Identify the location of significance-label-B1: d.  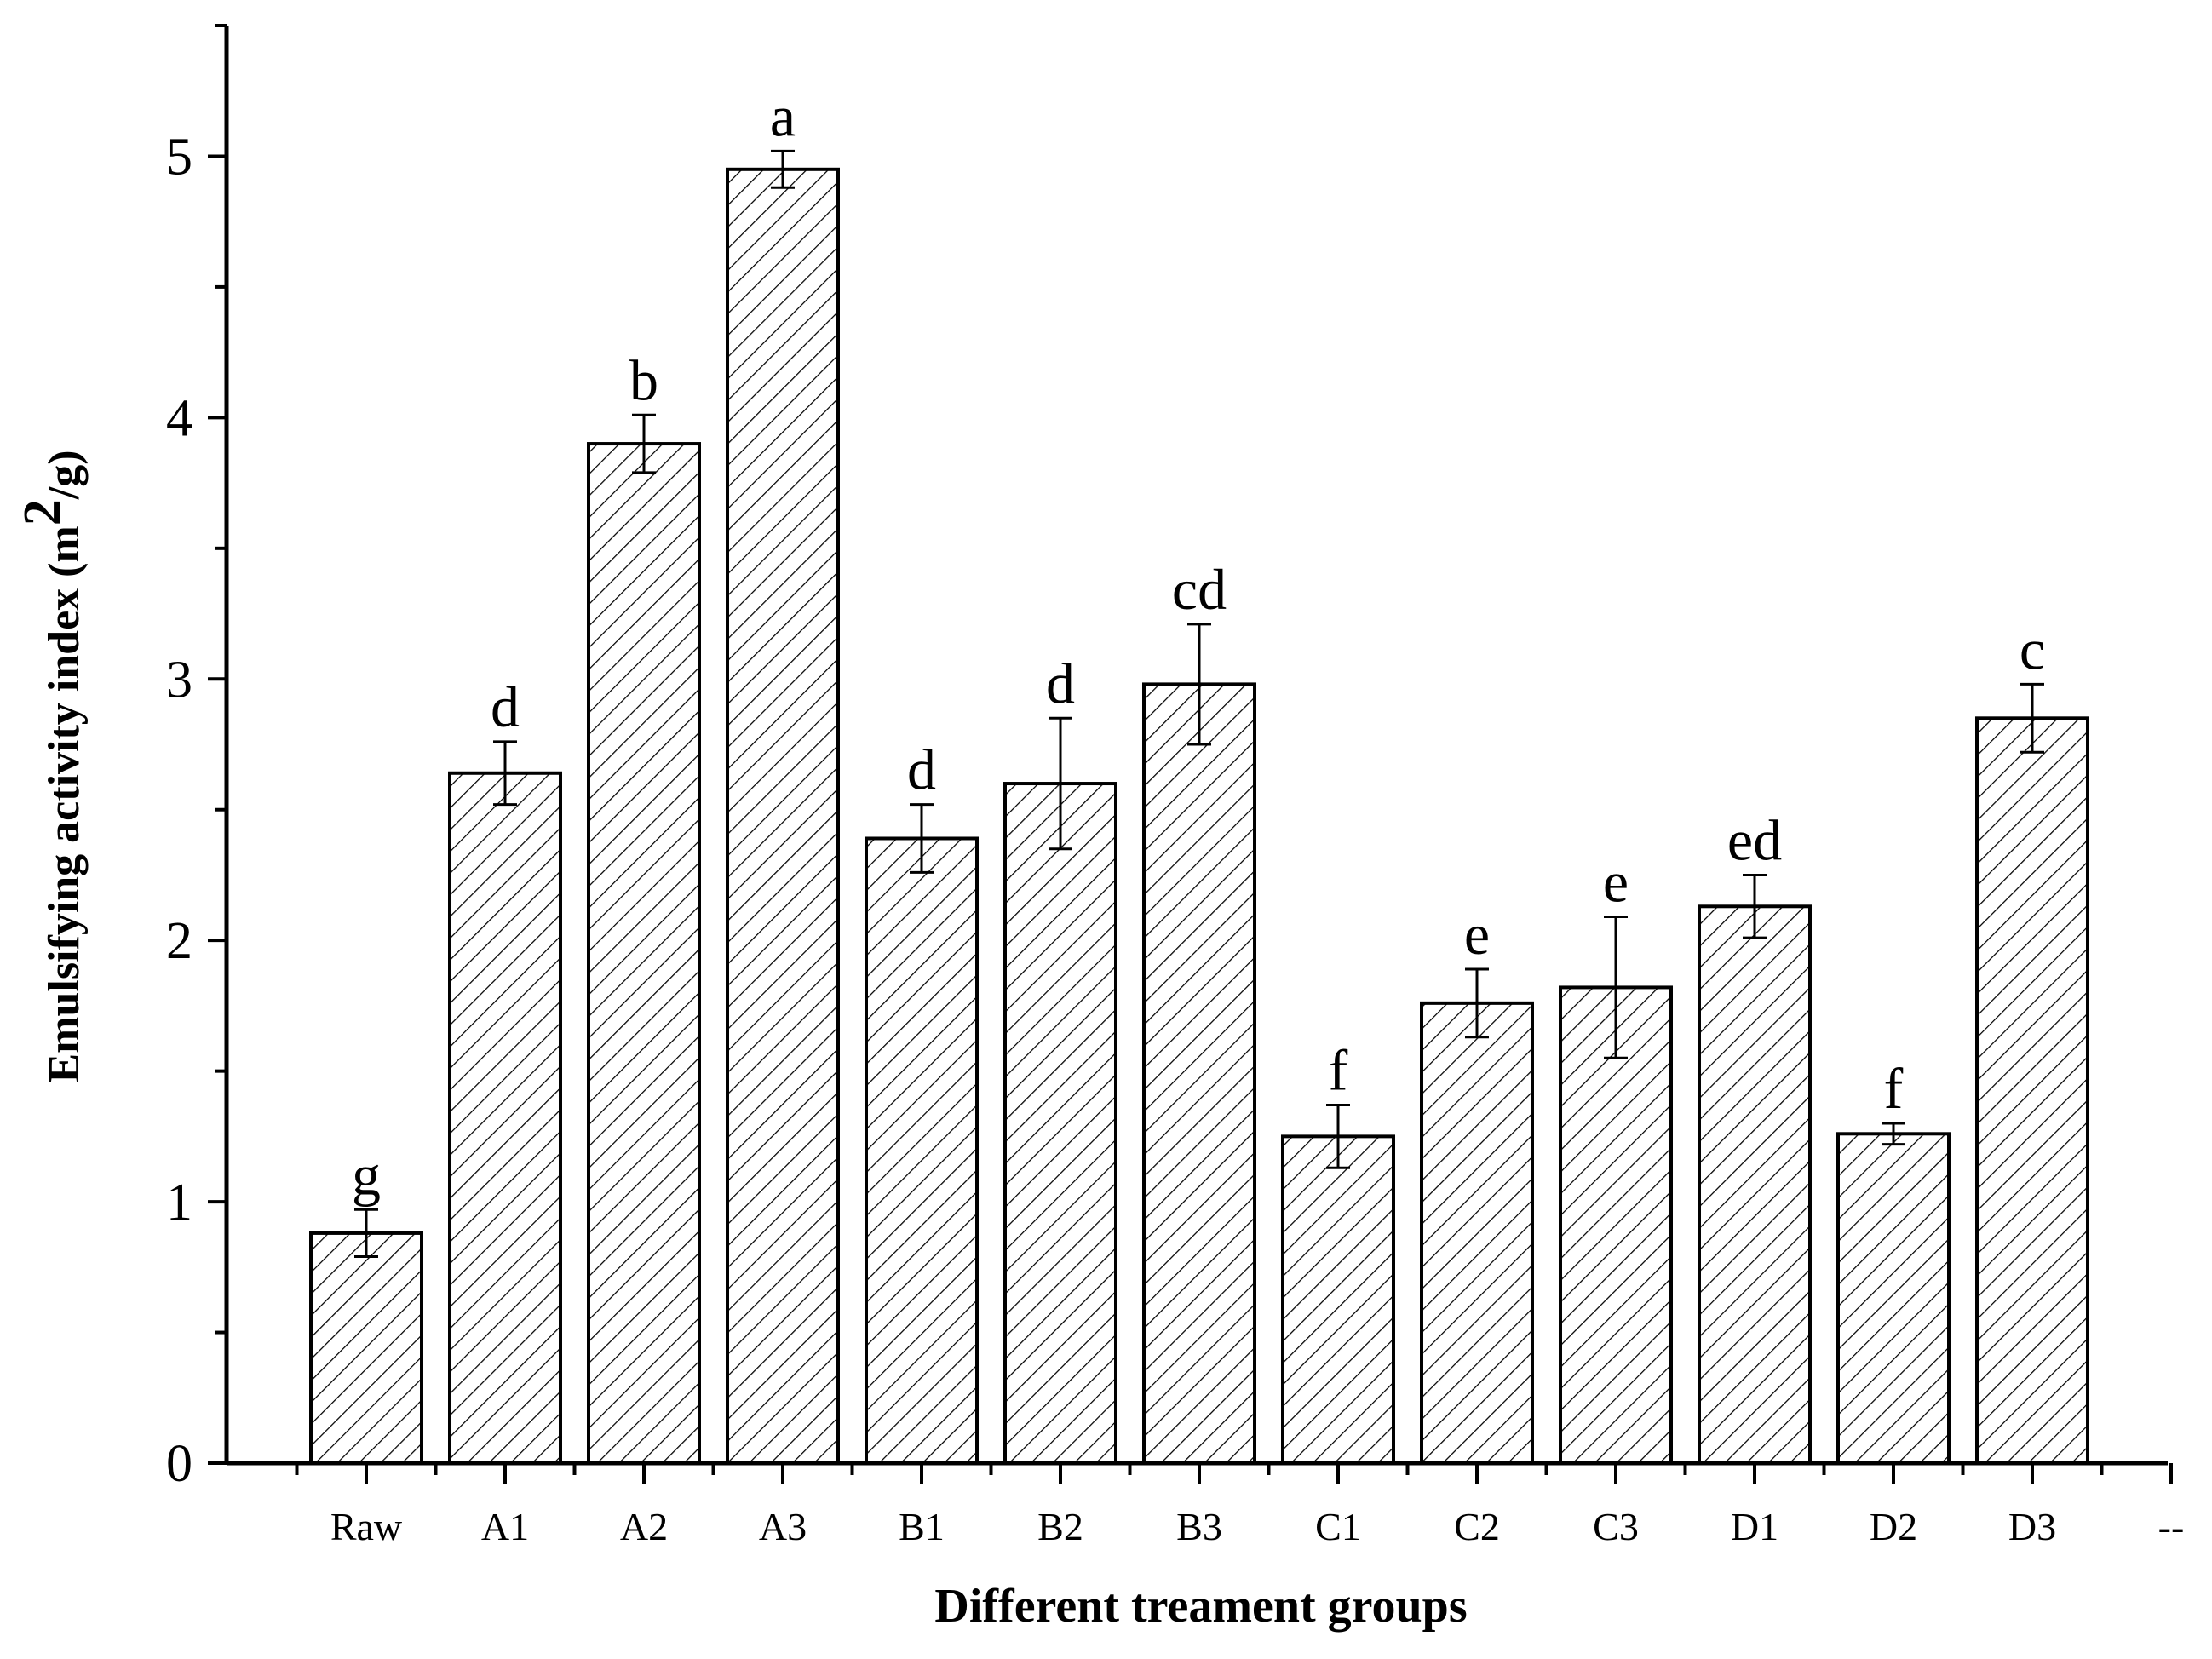
(921, 770).